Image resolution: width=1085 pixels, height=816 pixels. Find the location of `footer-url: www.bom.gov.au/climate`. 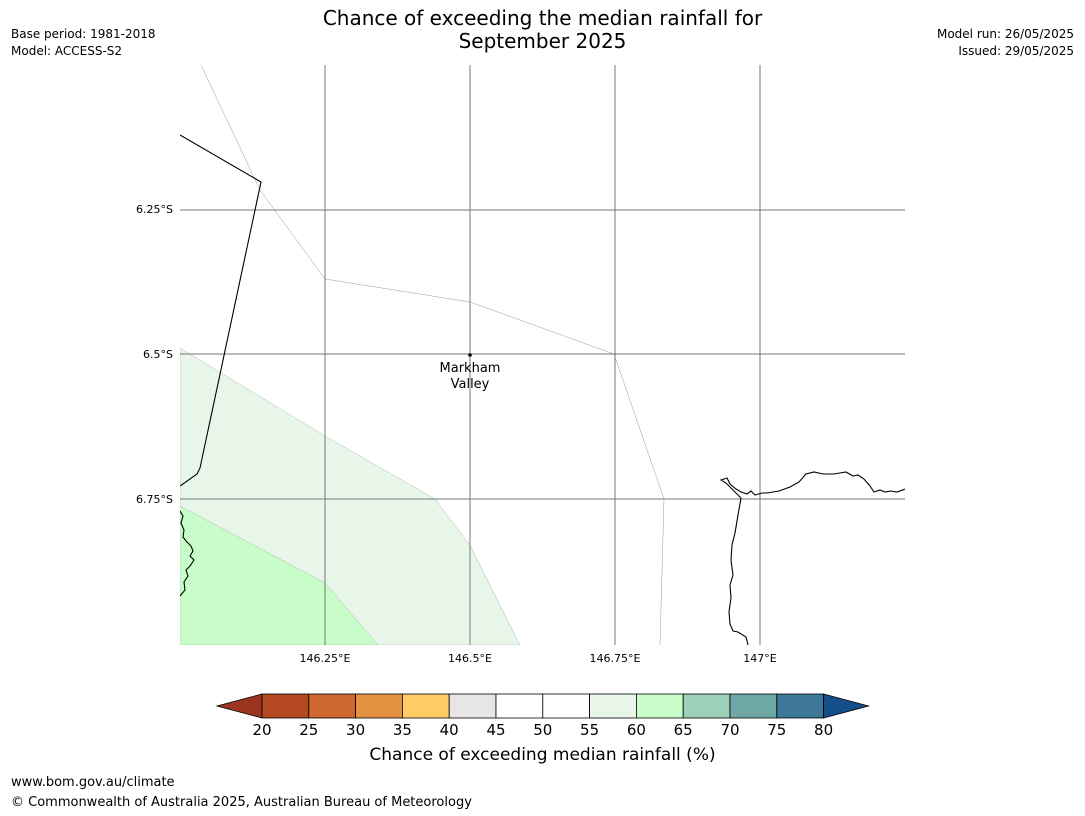

footer-url: www.bom.gov.au/climate is located at coordinates (93, 782).